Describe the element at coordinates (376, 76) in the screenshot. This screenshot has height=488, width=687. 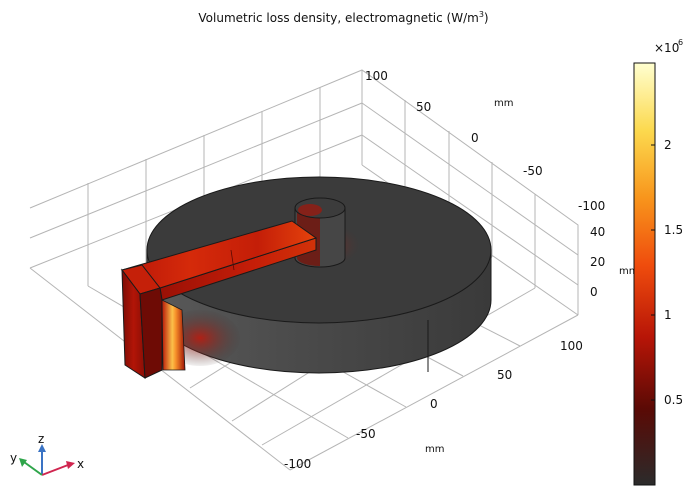
I see `y-tick-label: 100` at that location.